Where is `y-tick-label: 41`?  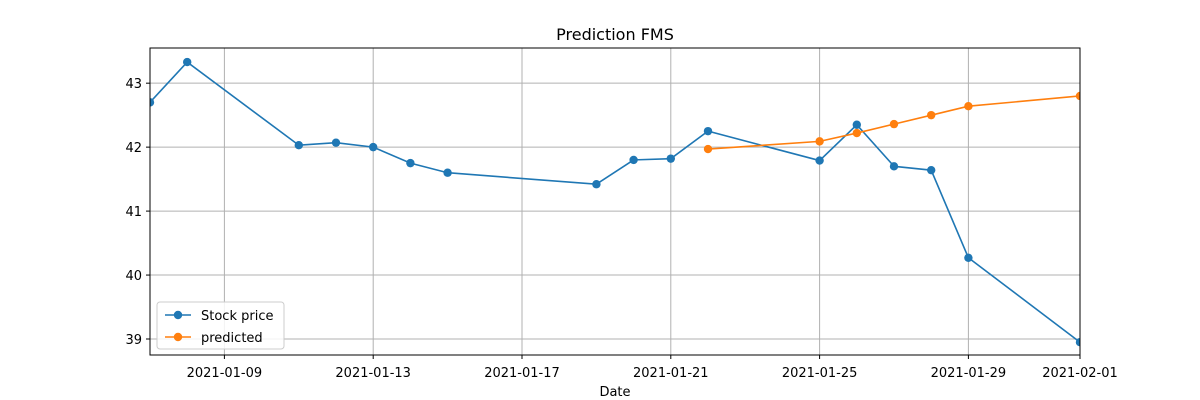
y-tick-label: 41 is located at coordinates (133, 212).